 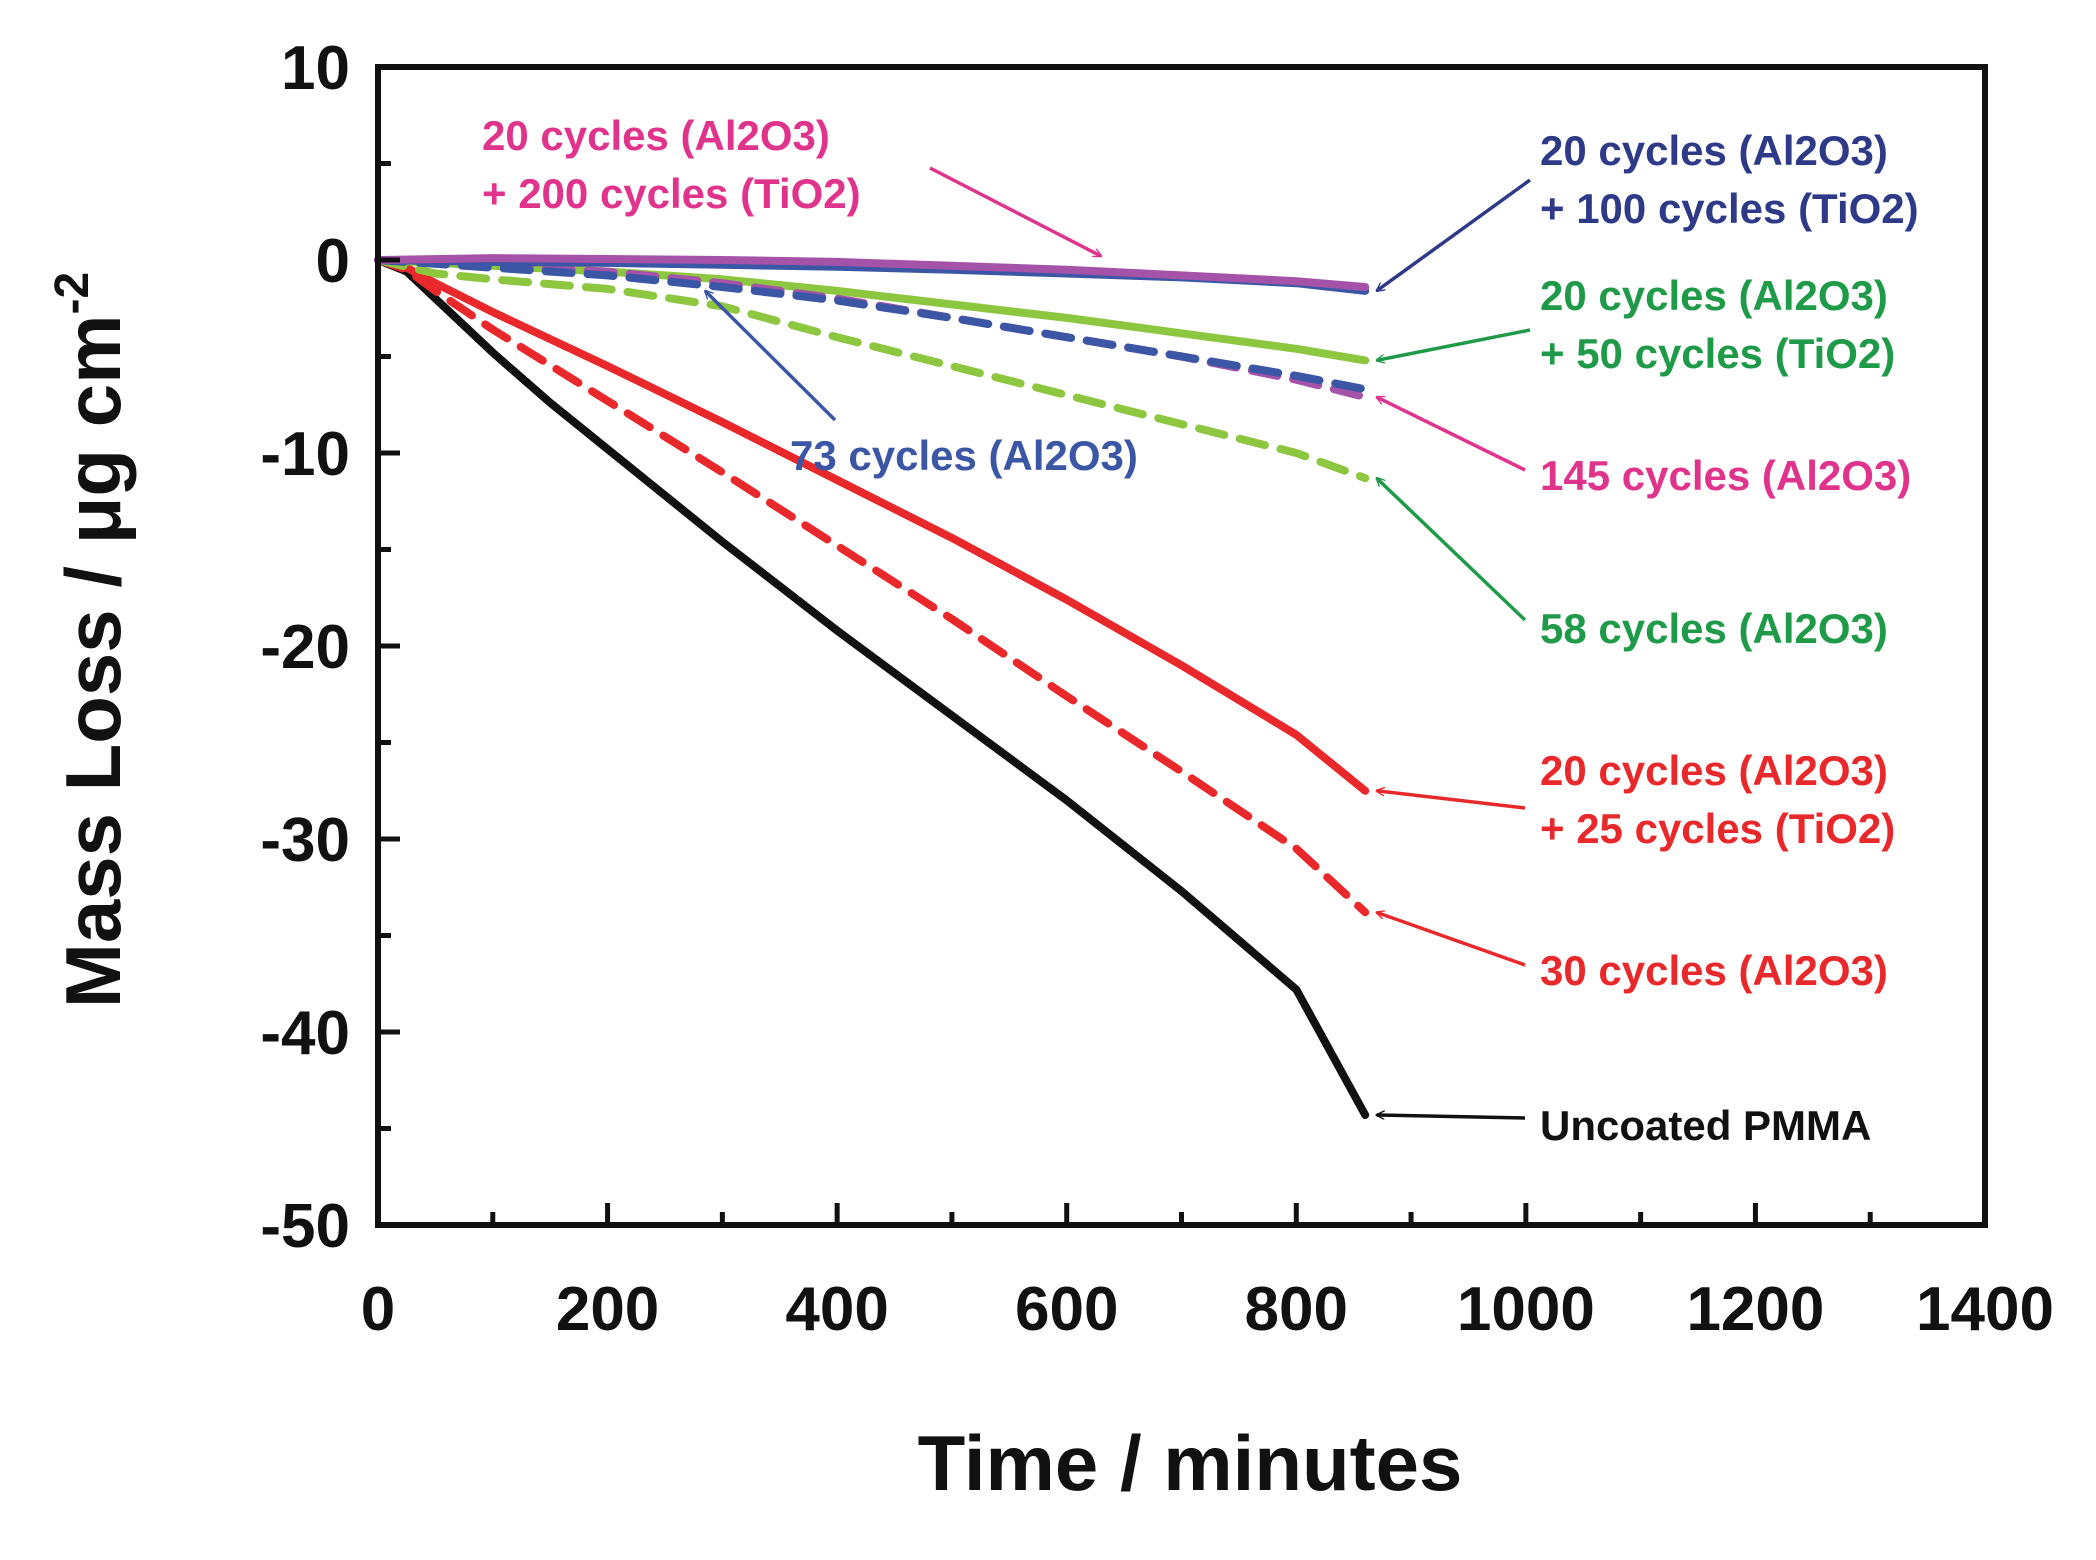 What do you see at coordinates (305, 1226) in the screenshot?
I see `y-tick-label: -50` at bounding box center [305, 1226].